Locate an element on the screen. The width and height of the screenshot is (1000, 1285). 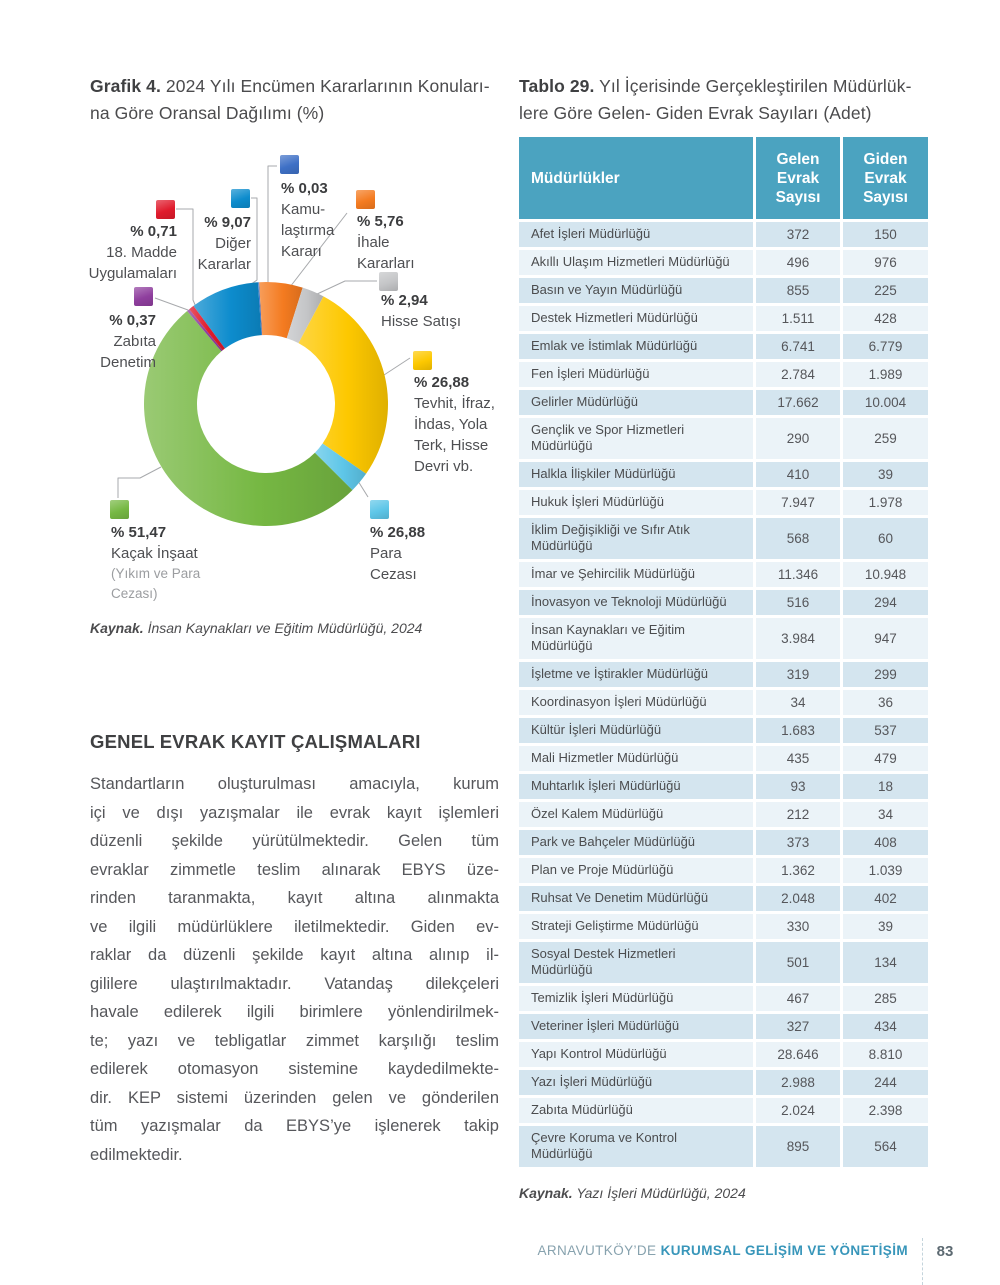
legend-swatch-para-cezasi is located at coordinates (379, 509).